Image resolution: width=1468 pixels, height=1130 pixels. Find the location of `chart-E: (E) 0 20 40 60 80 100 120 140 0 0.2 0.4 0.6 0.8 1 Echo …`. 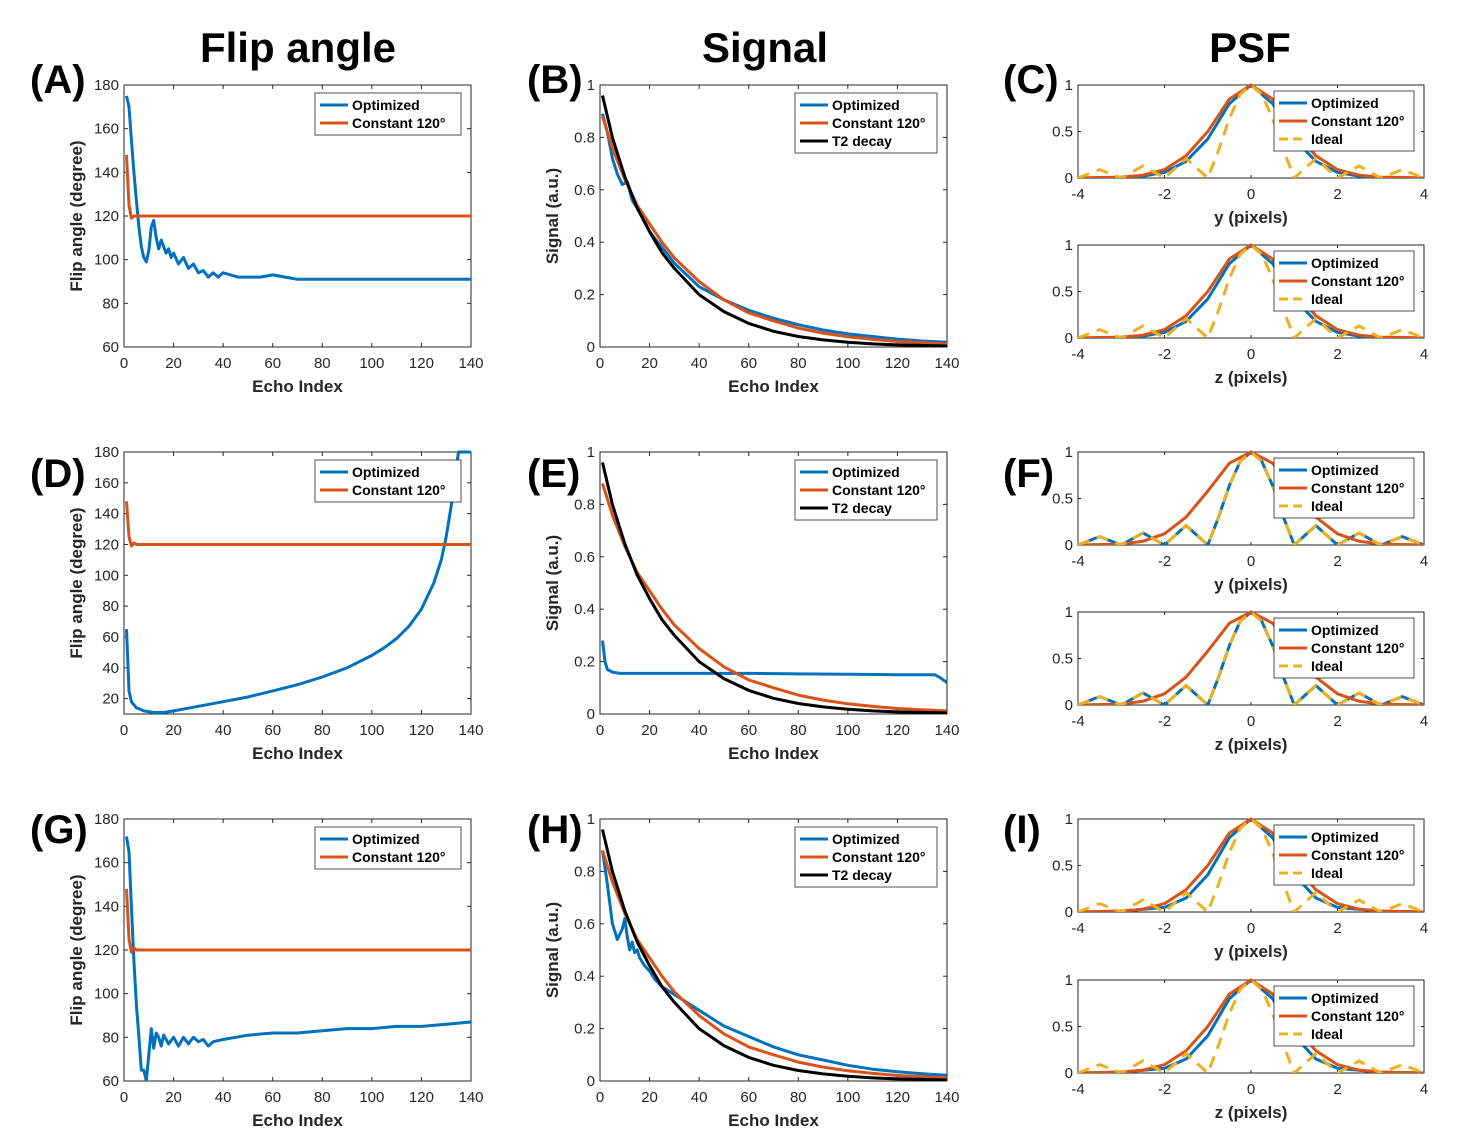

chart-E: (E) 0 20 40 60 80 100 120 140 0 0.2 0.4 0.6 0.8 1 Echo … is located at coordinates (743, 603).